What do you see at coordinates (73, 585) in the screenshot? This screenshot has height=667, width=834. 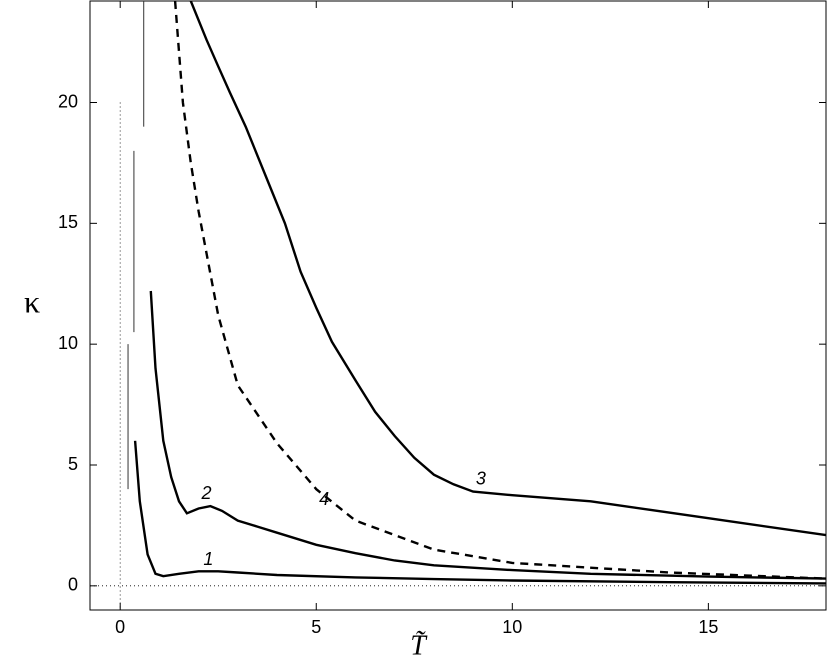 I see `y-tick-label: 0` at bounding box center [73, 585].